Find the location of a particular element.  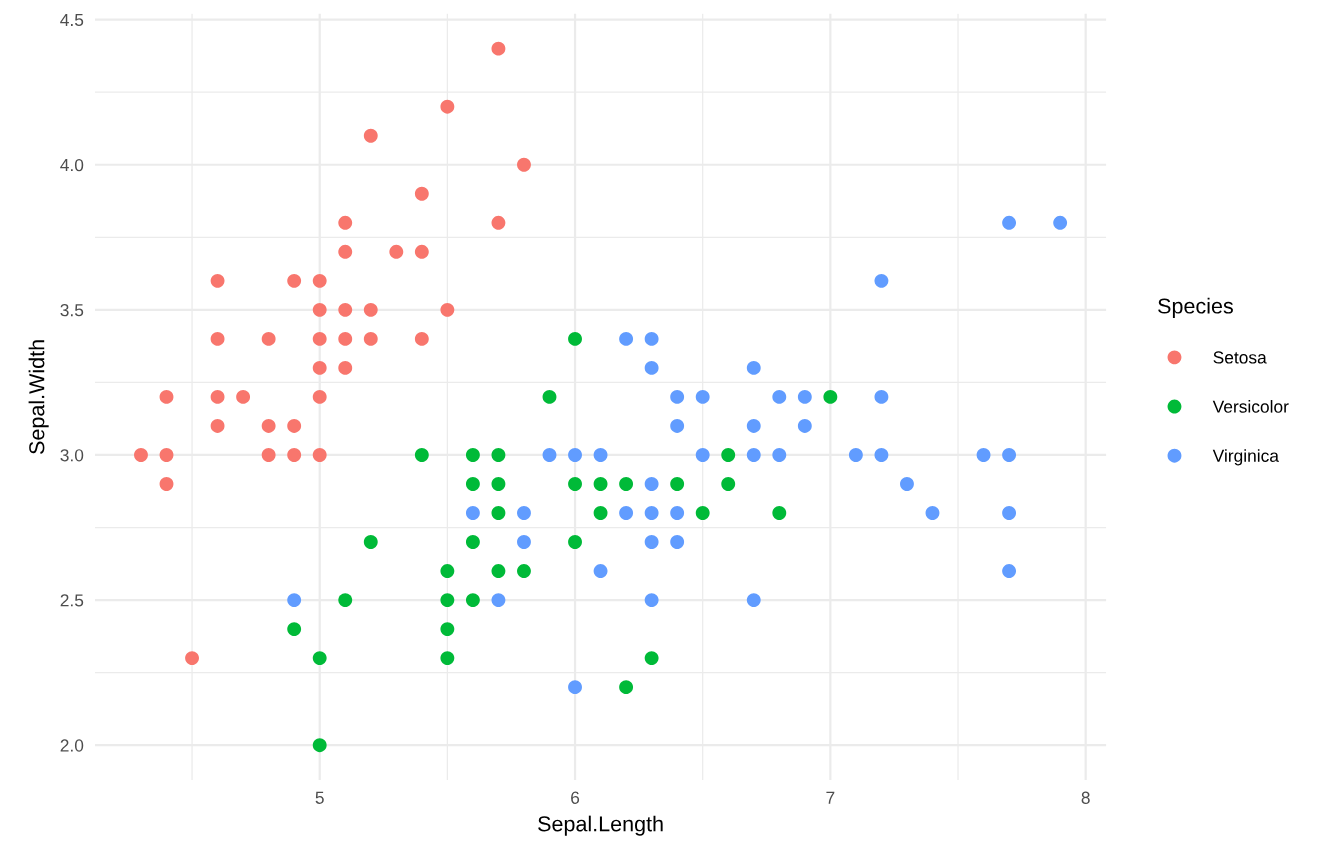

x-tick-label: 7 is located at coordinates (830, 797).